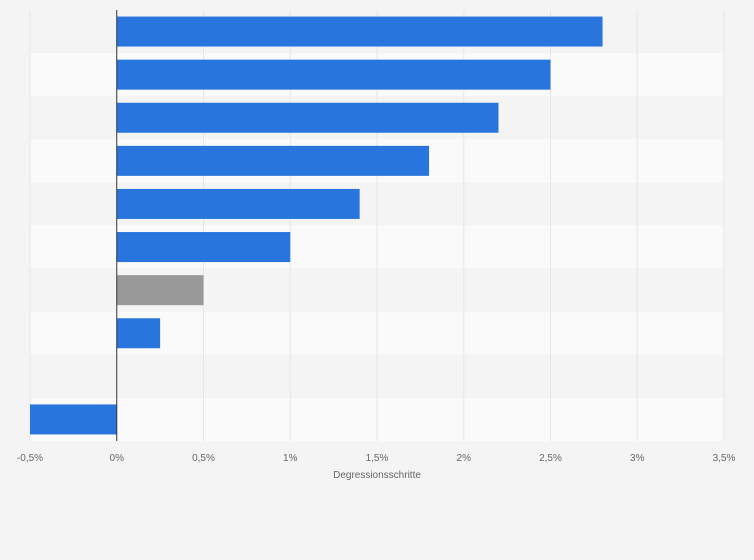  I want to click on bar: 0.5, so click(160, 290).